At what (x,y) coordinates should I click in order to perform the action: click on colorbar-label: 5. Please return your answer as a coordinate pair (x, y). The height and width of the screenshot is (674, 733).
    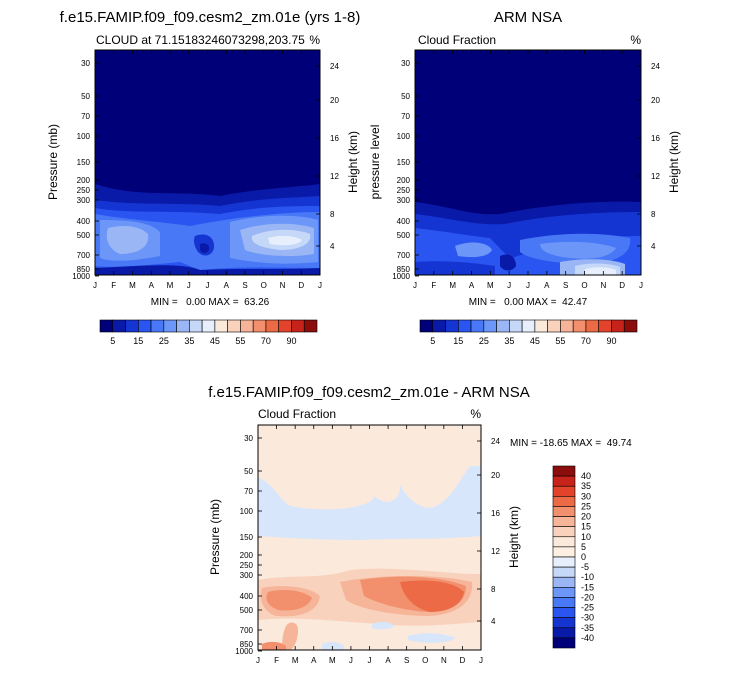
    Looking at the image, I should click on (583, 547).